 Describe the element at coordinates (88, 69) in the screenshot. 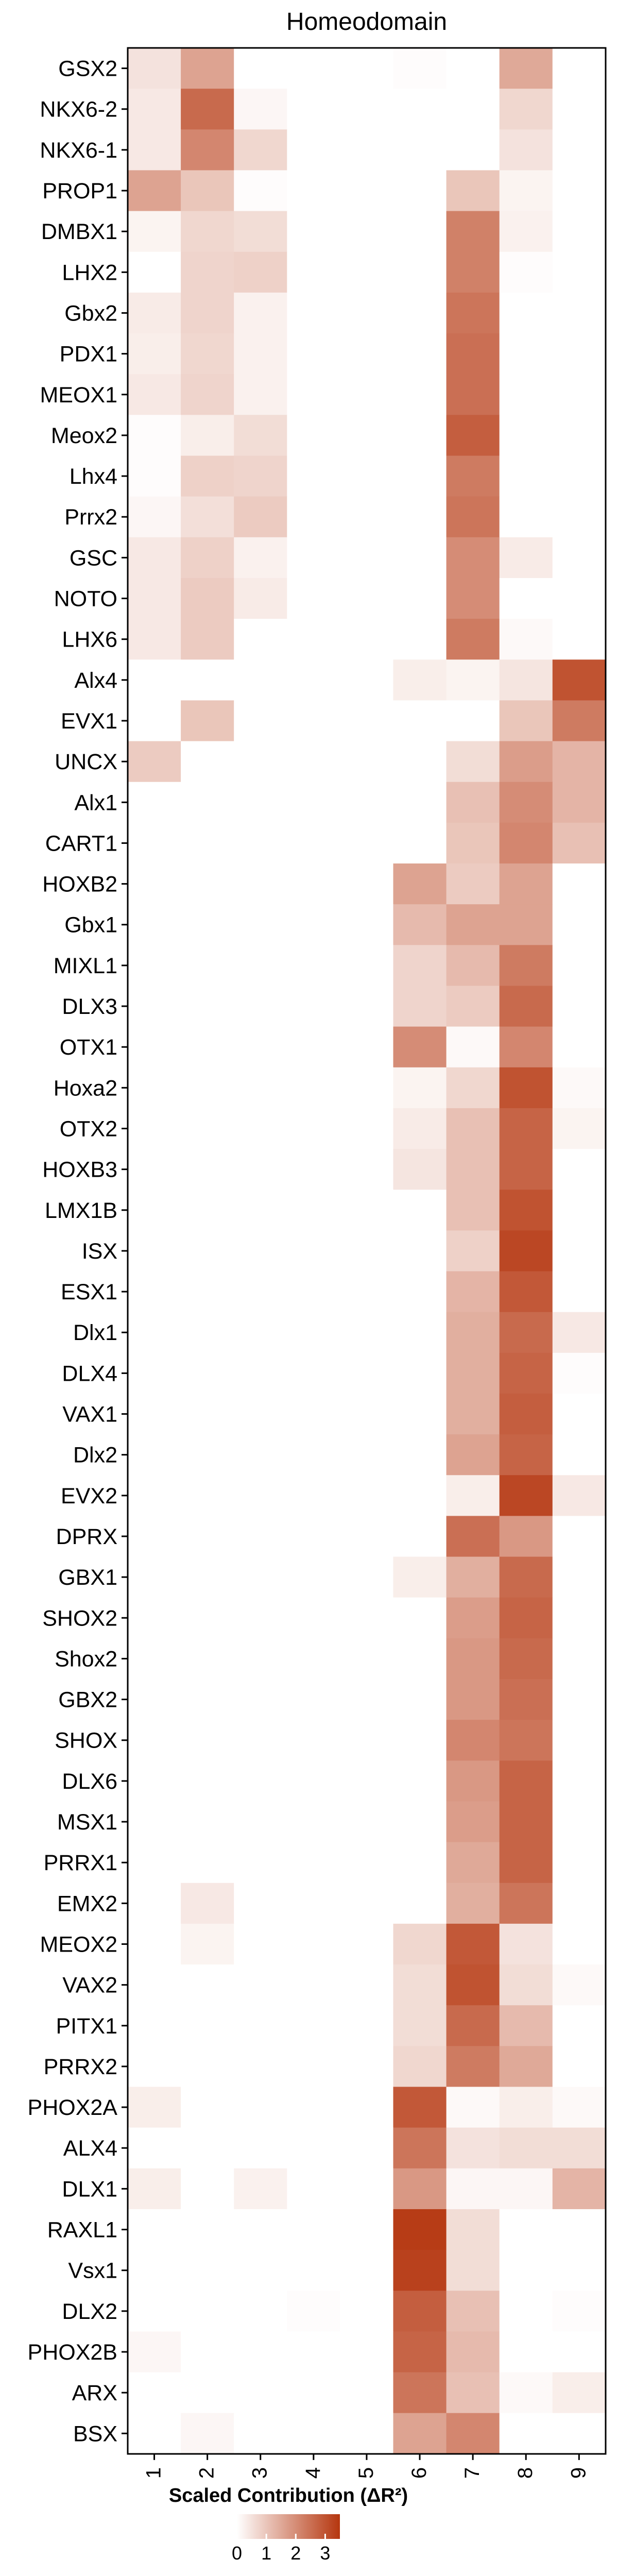

I see `row-label: GSX2` at that location.